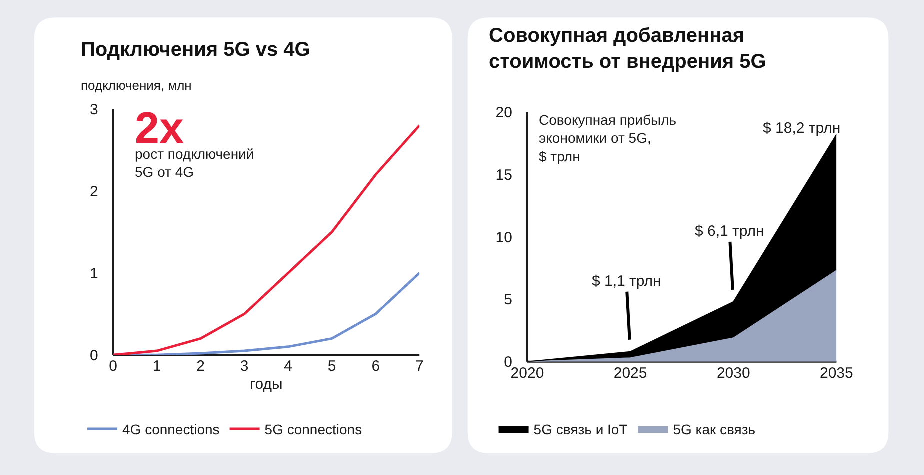  What do you see at coordinates (94, 191) in the screenshot?
I see `y-tick-label: 2` at bounding box center [94, 191].